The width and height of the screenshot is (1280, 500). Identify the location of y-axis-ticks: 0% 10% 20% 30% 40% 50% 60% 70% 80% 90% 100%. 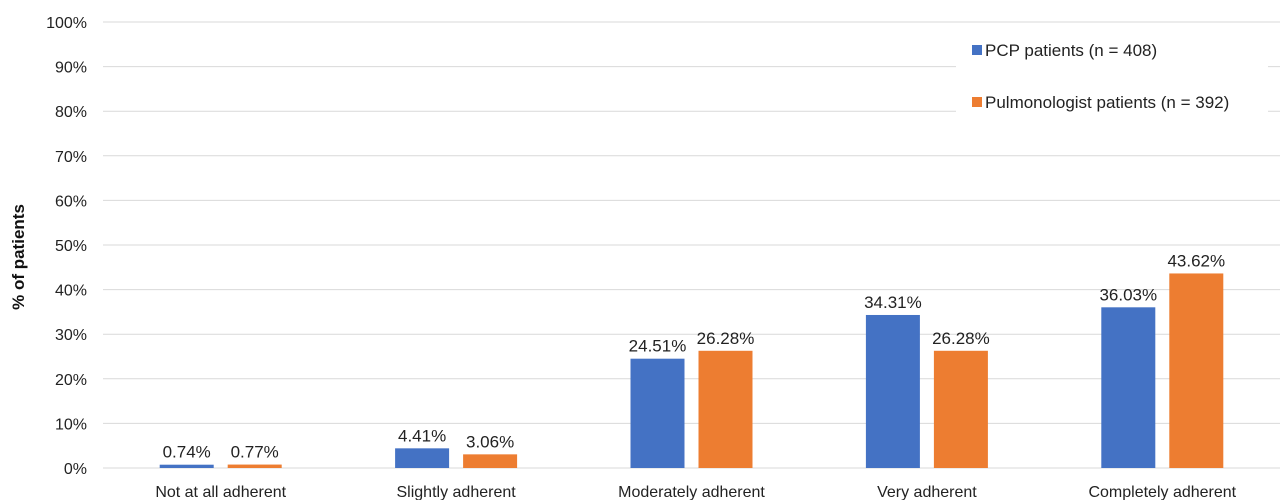
(66, 246).